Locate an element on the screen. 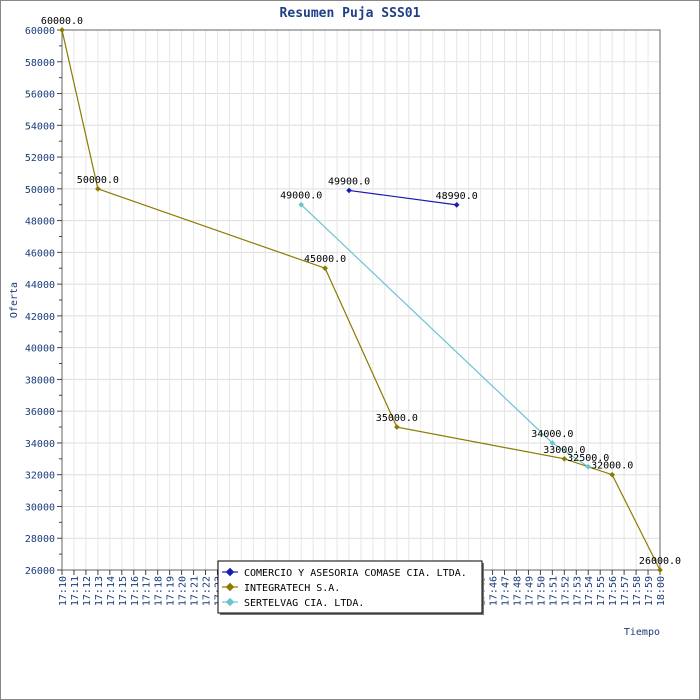 The width and height of the screenshot is (700, 700). y-tick-label: 46000 is located at coordinates (40, 253).